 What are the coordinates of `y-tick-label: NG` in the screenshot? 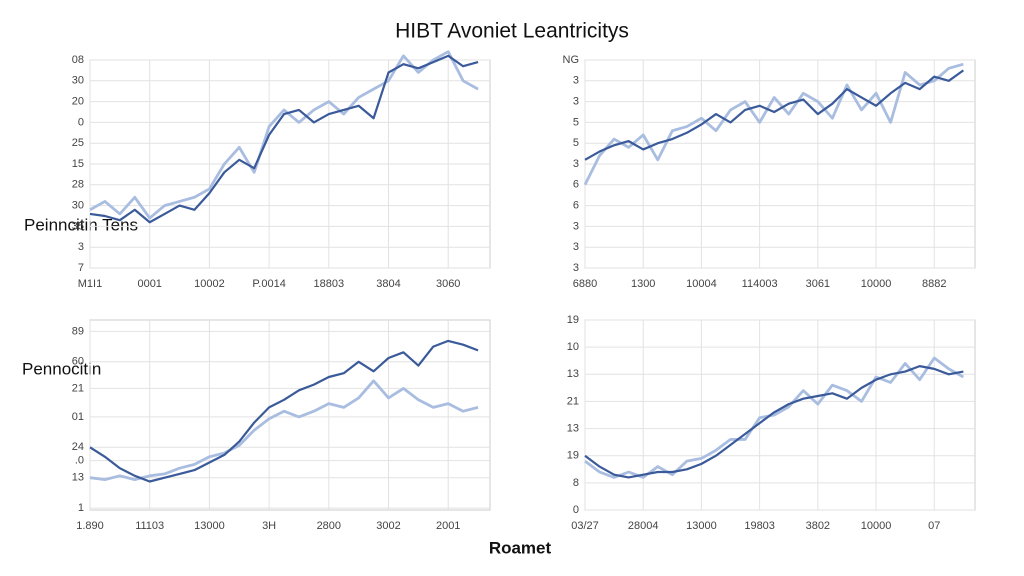 It's located at (571, 60).